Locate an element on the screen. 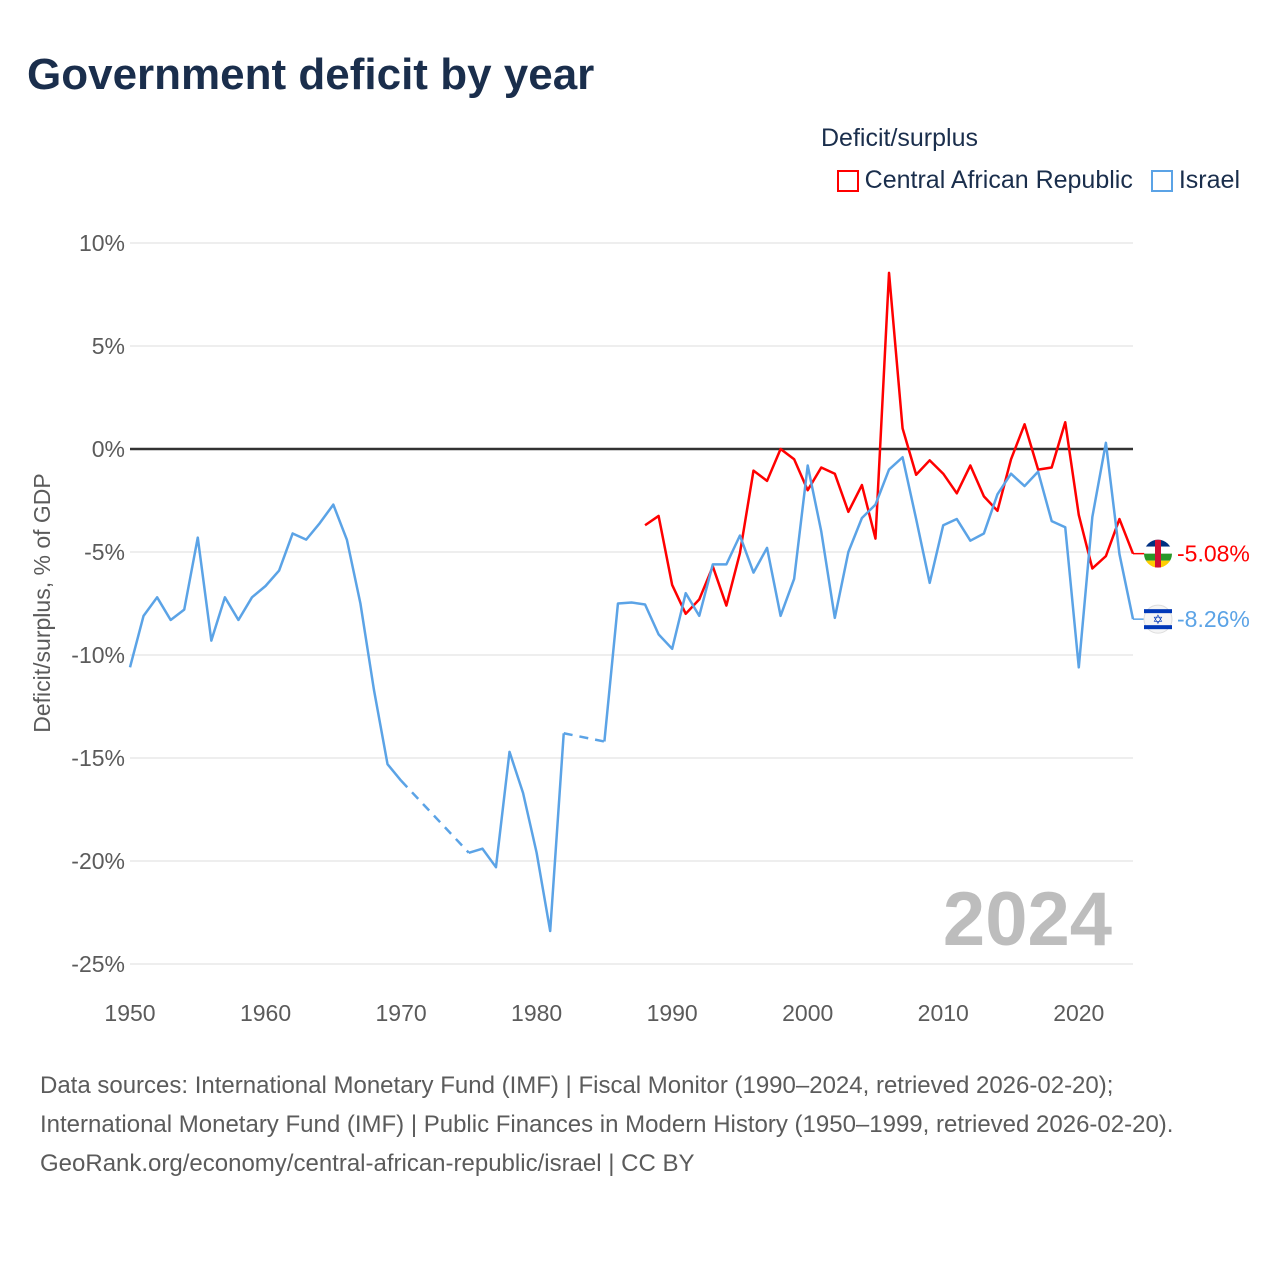 This screenshot has height=1280, width=1280. series-central-african-republic is located at coordinates (889, 443).